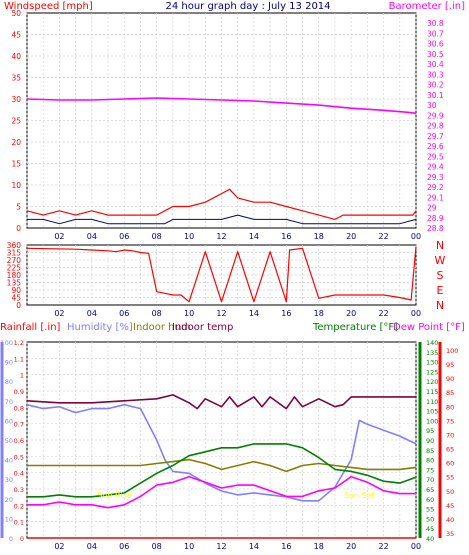 The height and width of the screenshot is (555, 469). What do you see at coordinates (16, 142) in the screenshot?
I see `panel-1-ytick-left: 20` at bounding box center [16, 142].